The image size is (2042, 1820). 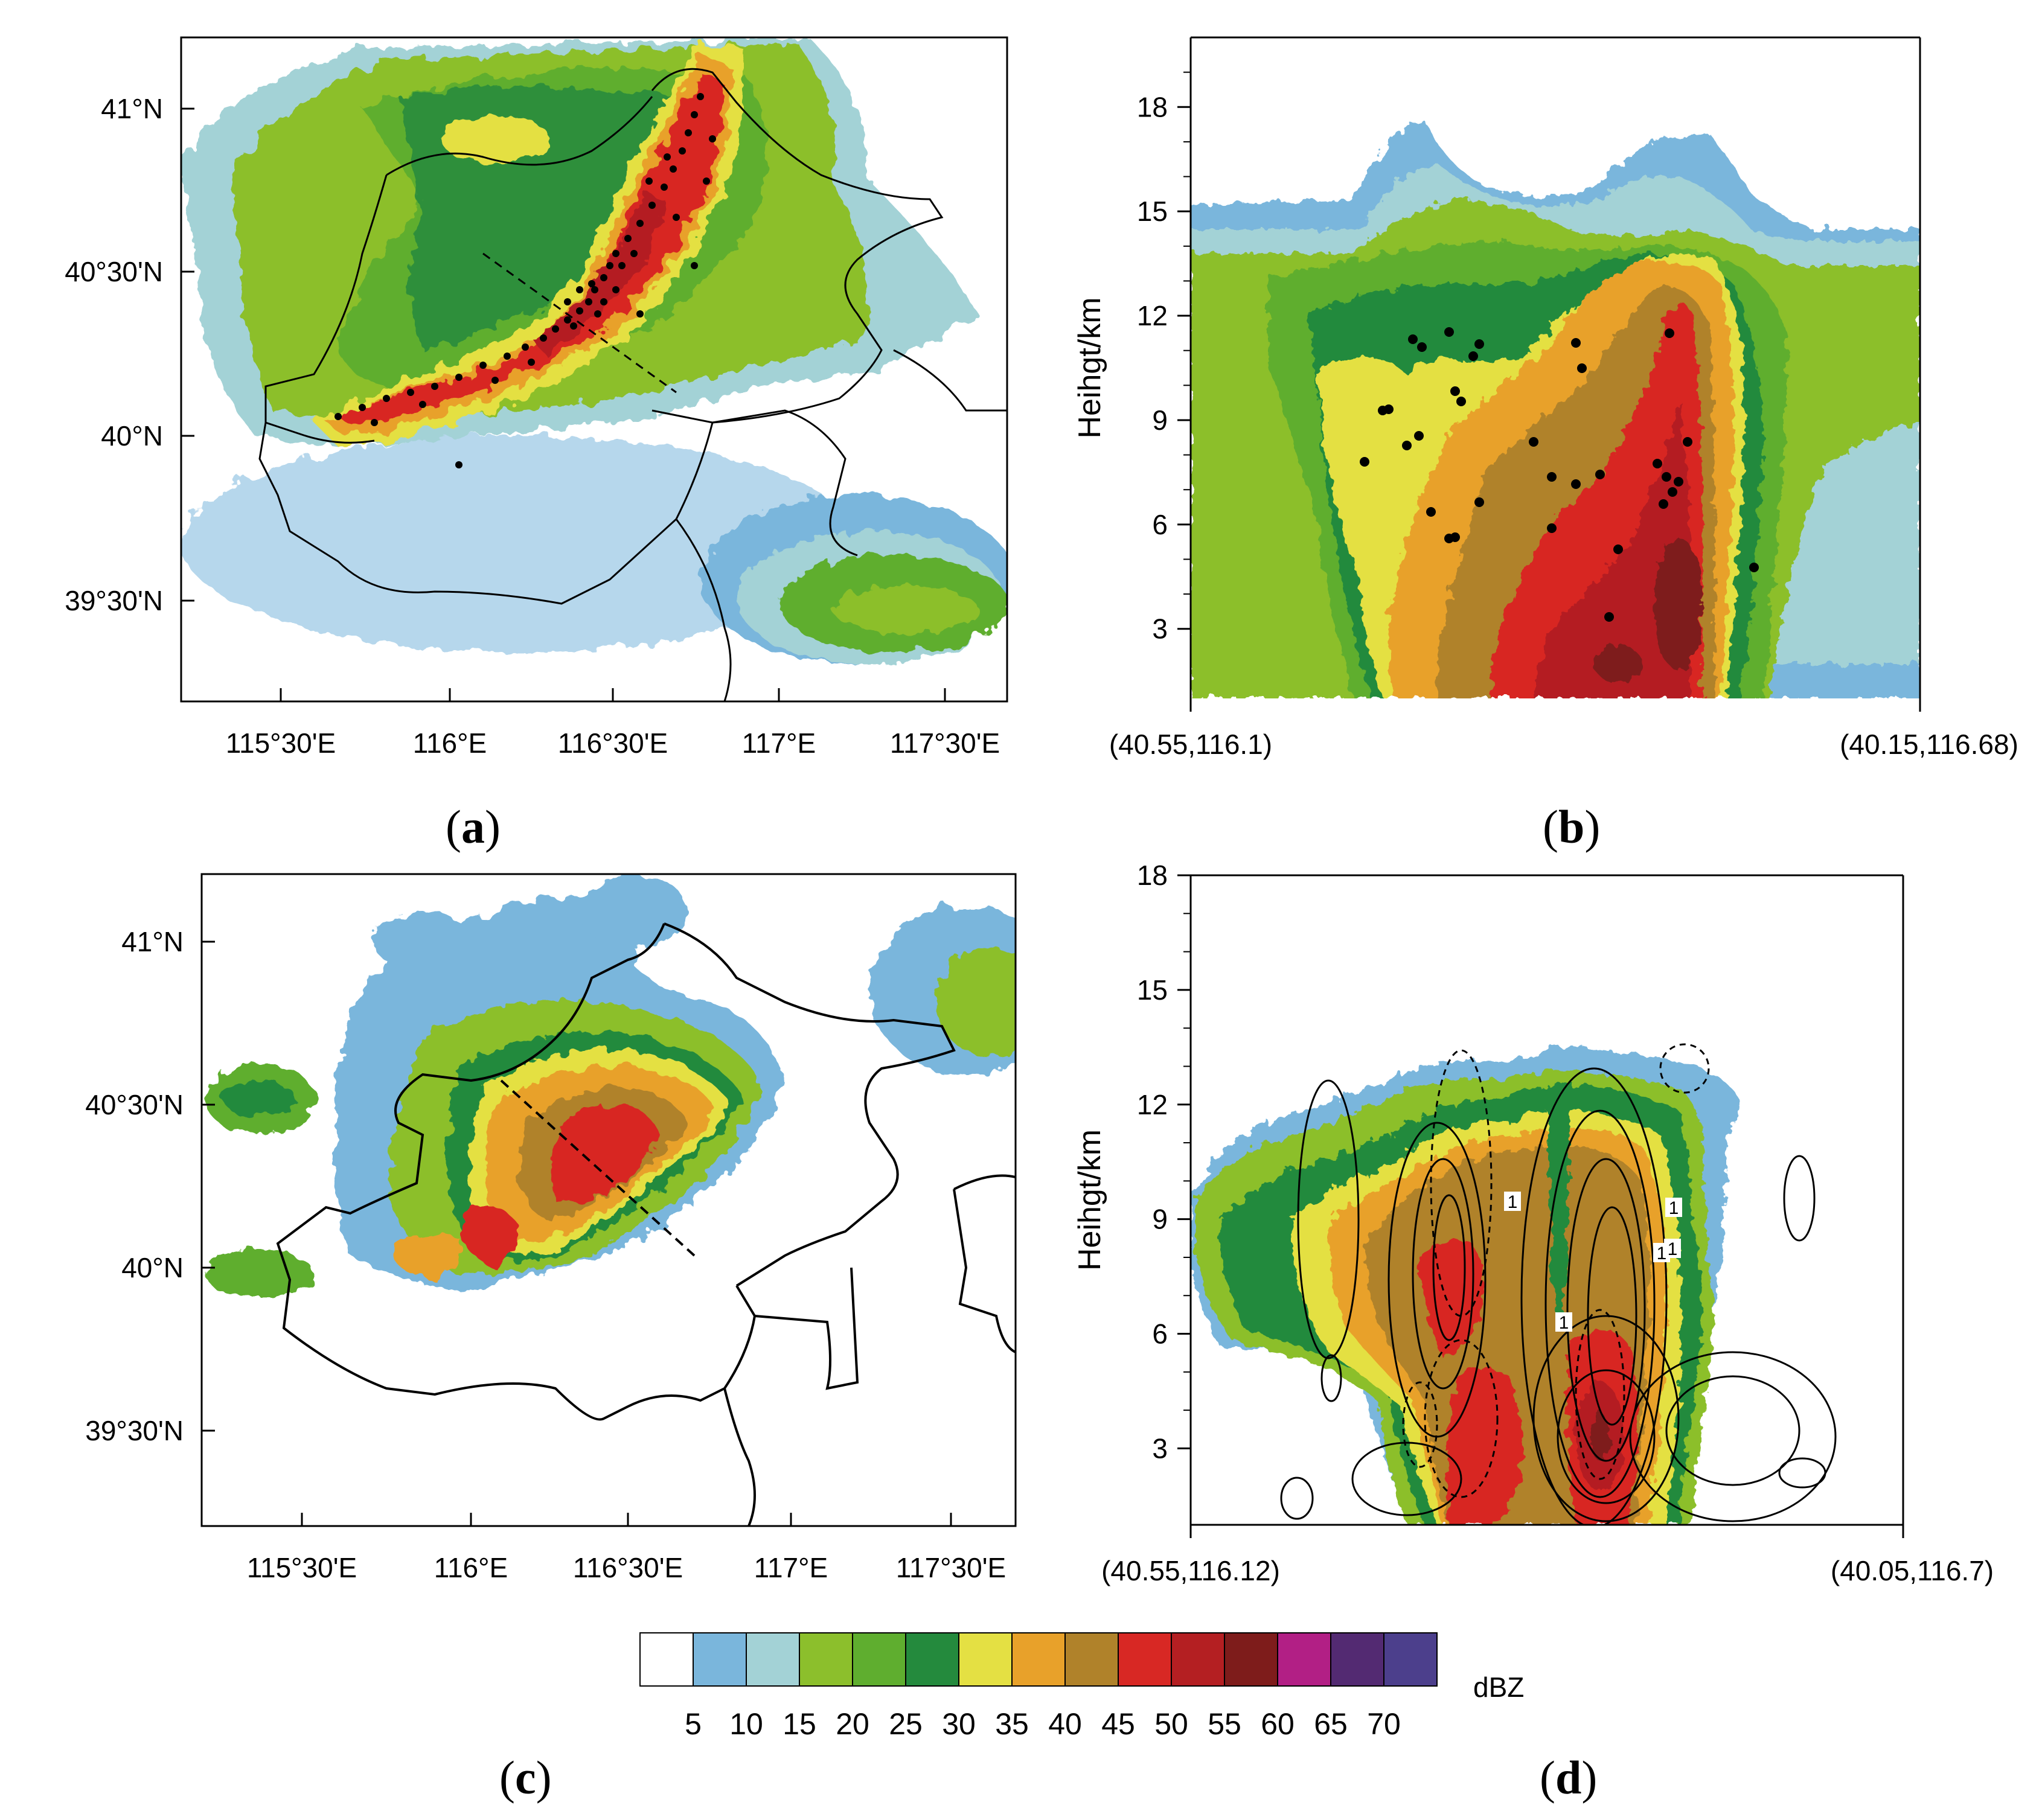 What do you see at coordinates (1118, 1724) in the screenshot?
I see `colorbar-tick-label: 45` at bounding box center [1118, 1724].